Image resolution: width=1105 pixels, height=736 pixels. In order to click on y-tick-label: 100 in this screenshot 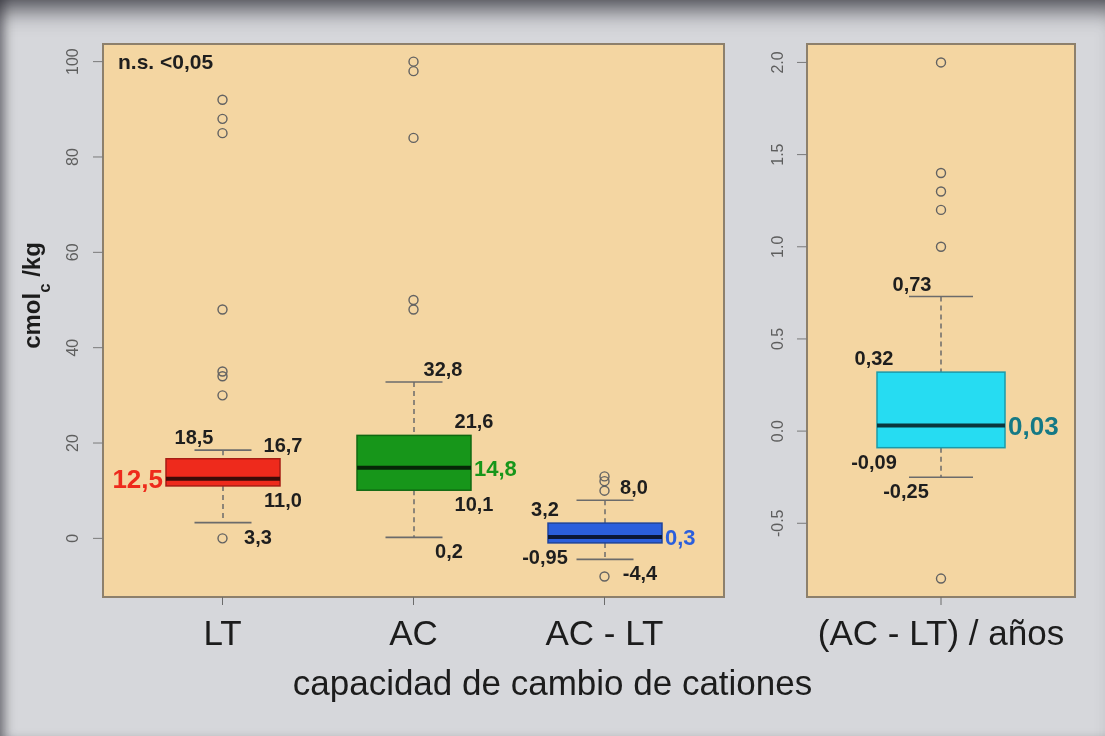, I will do `click(72, 61)`.